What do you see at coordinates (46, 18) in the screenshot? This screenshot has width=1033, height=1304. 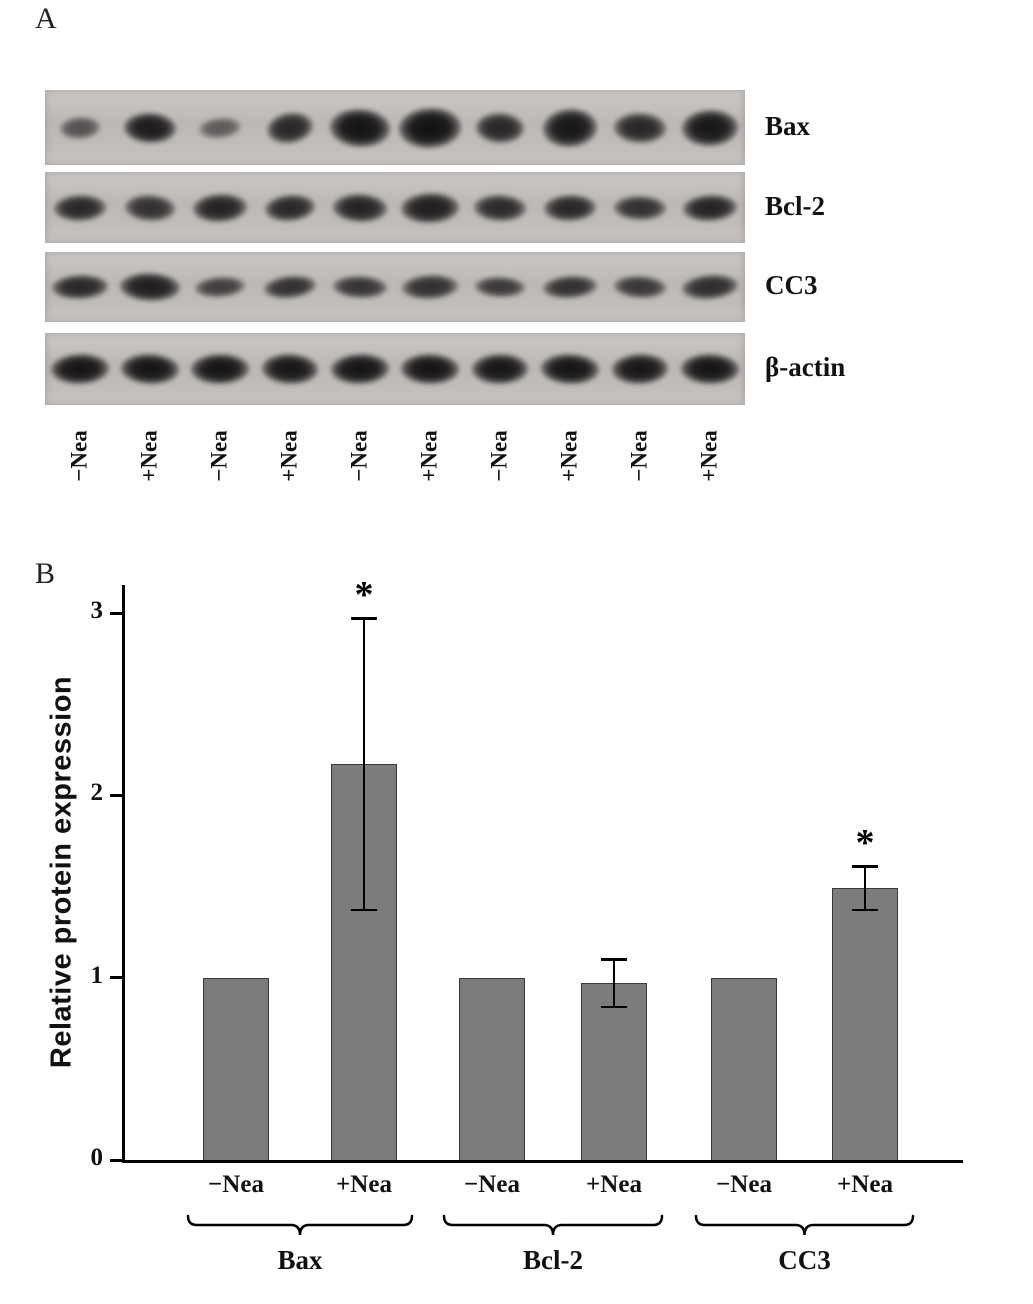 I see `panel-a-label: A` at bounding box center [46, 18].